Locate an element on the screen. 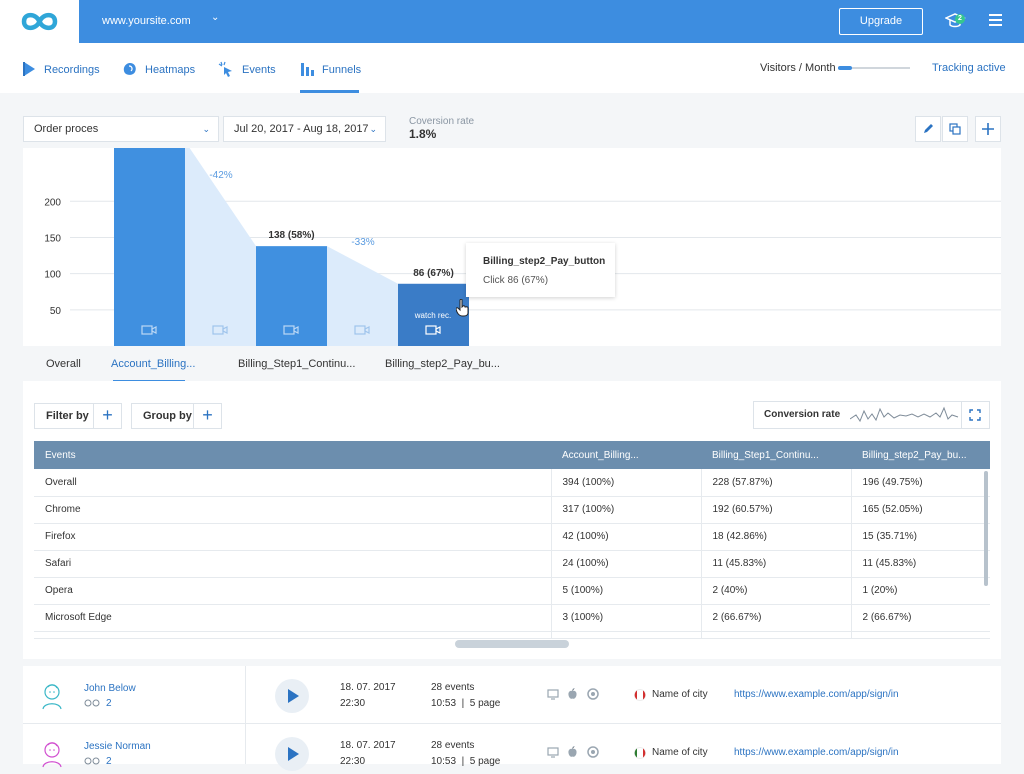  conversion-rate-value: 1.8% is located at coordinates (423, 134).